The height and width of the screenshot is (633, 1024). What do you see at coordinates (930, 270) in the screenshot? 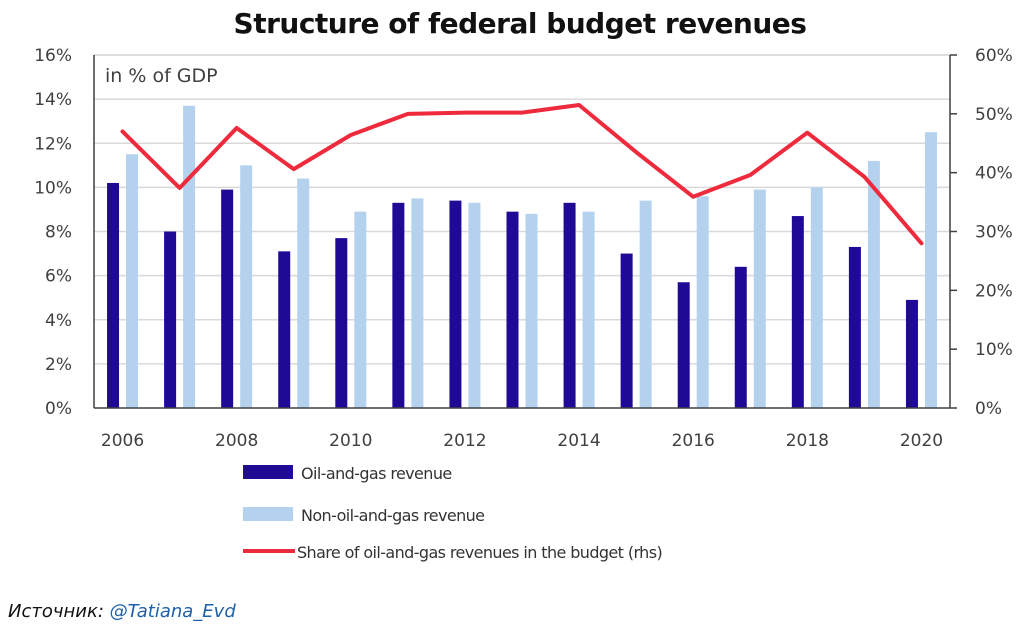
I see `bar-non-oil-gas-2020` at bounding box center [930, 270].